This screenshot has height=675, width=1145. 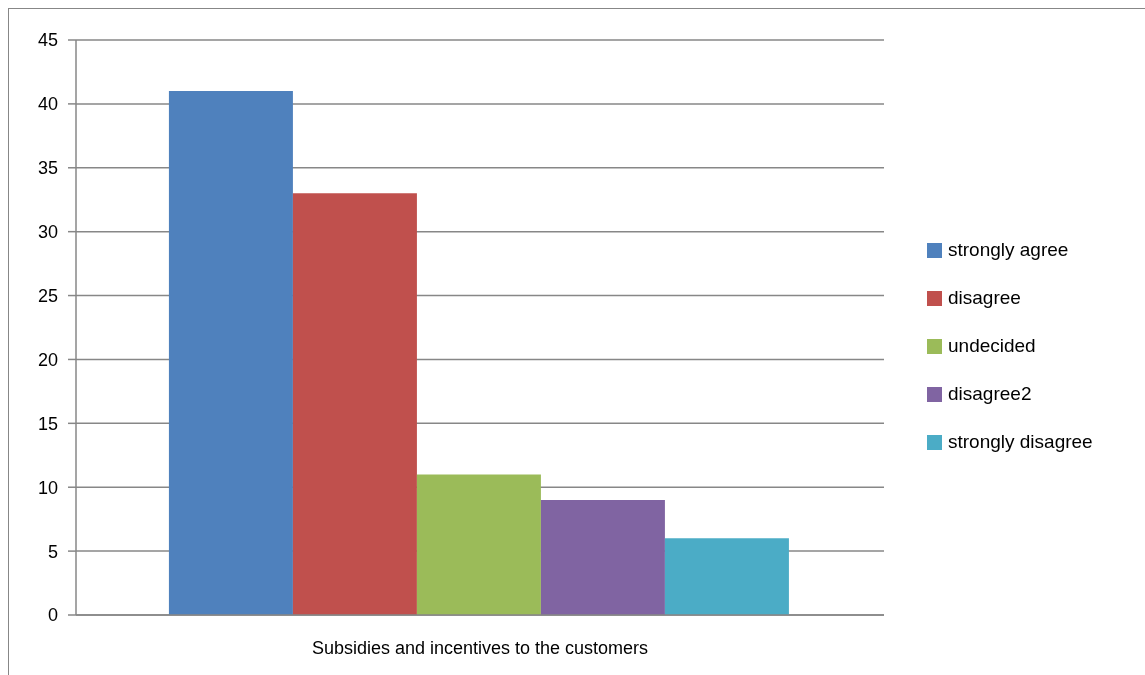 What do you see at coordinates (992, 346) in the screenshot?
I see `legend-label: undecided` at bounding box center [992, 346].